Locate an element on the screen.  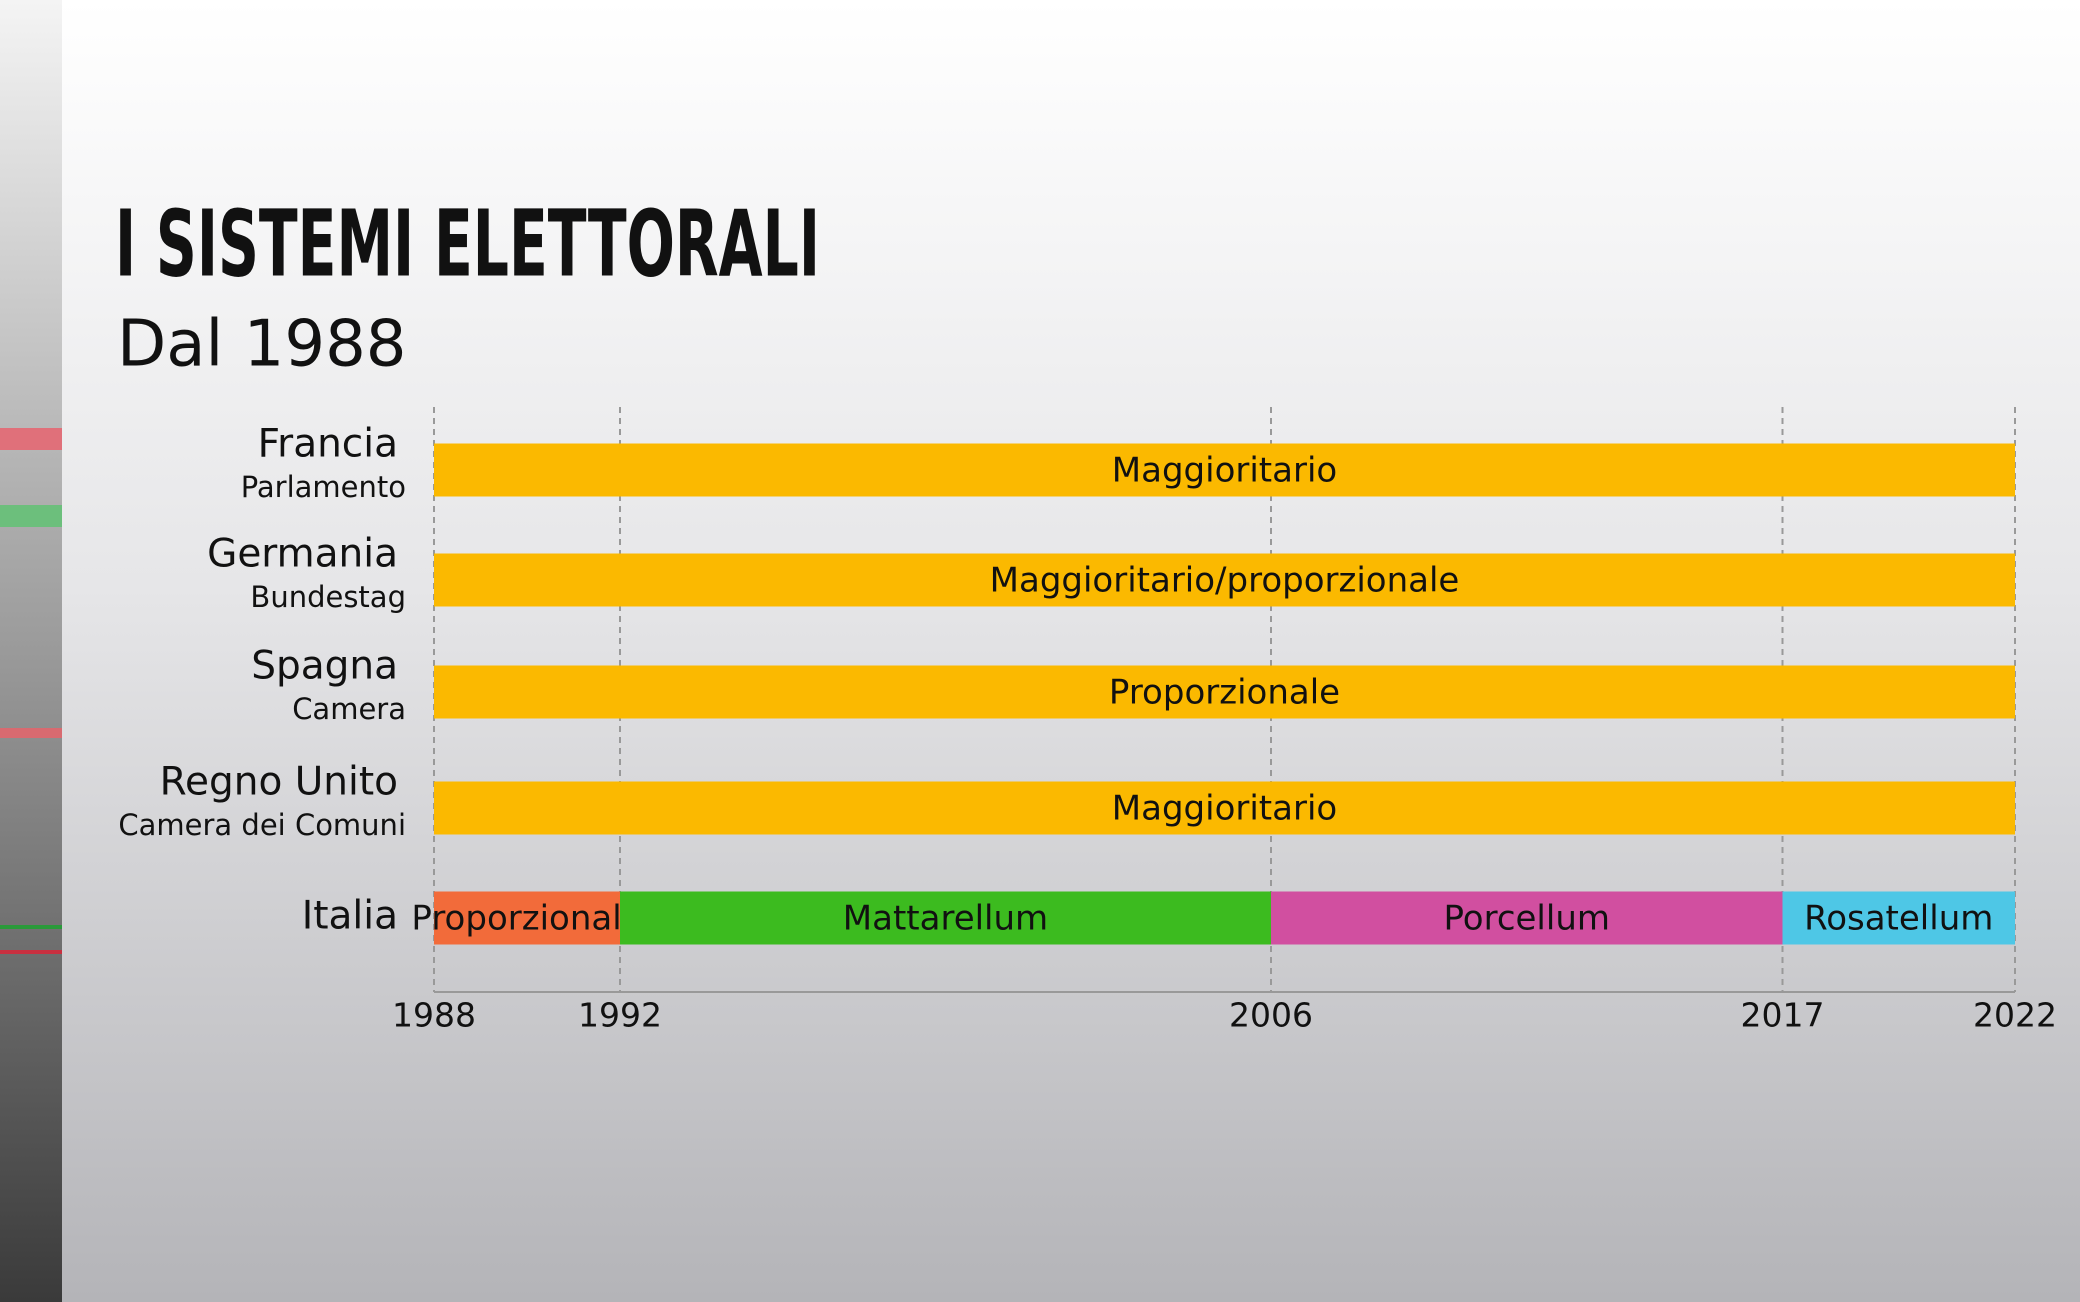
segment-label: Mattarellum is located at coordinates (945, 919).